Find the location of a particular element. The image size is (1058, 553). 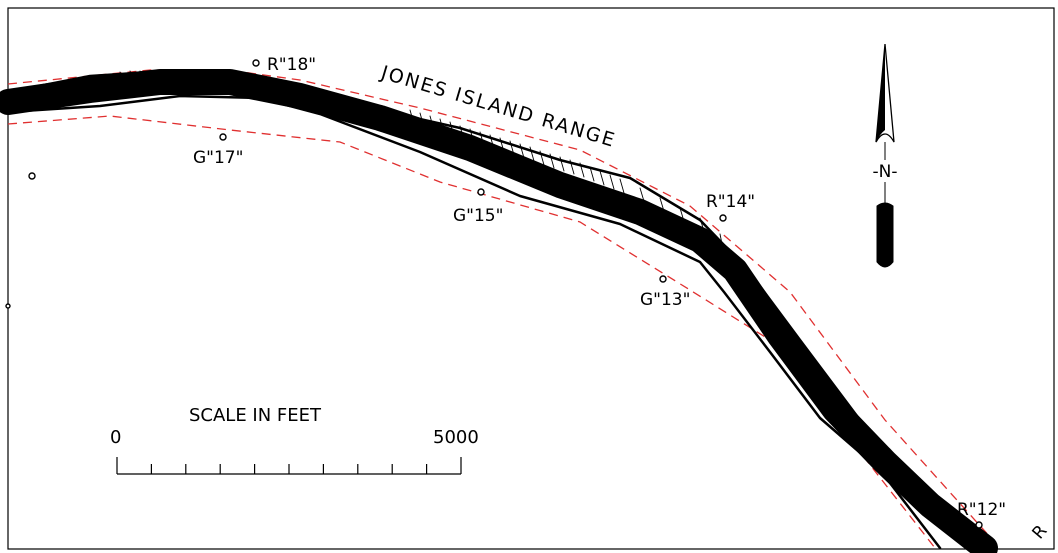

north-arrow-head-shade is located at coordinates (880, 93).